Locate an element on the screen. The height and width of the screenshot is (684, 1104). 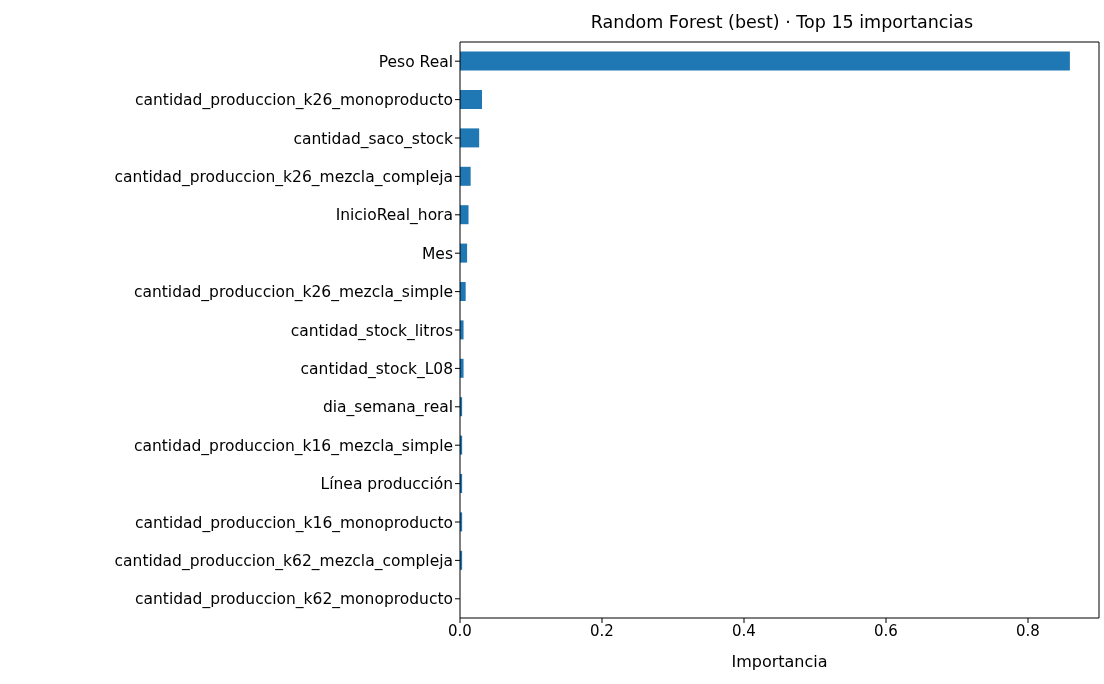
y-tick-label: cantidad_produccion_k26_mezcla_compleja is located at coordinates (283, 177).